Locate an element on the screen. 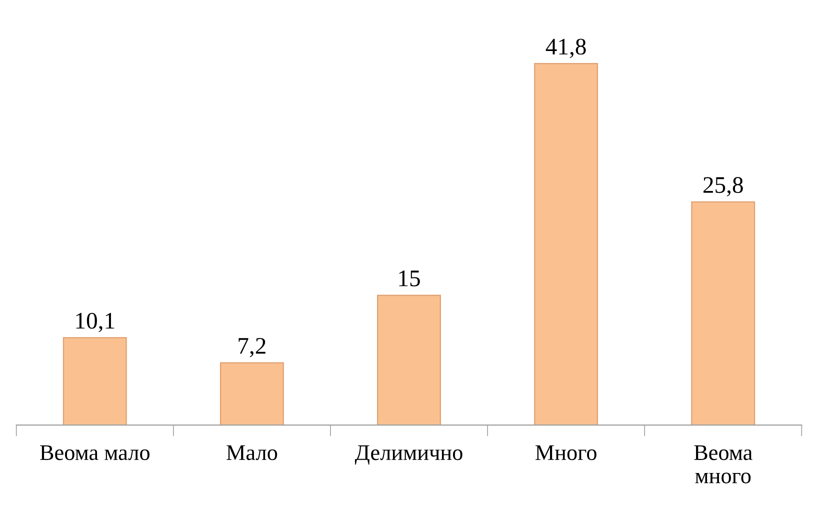  x-tick-label: Много is located at coordinates (565, 452).